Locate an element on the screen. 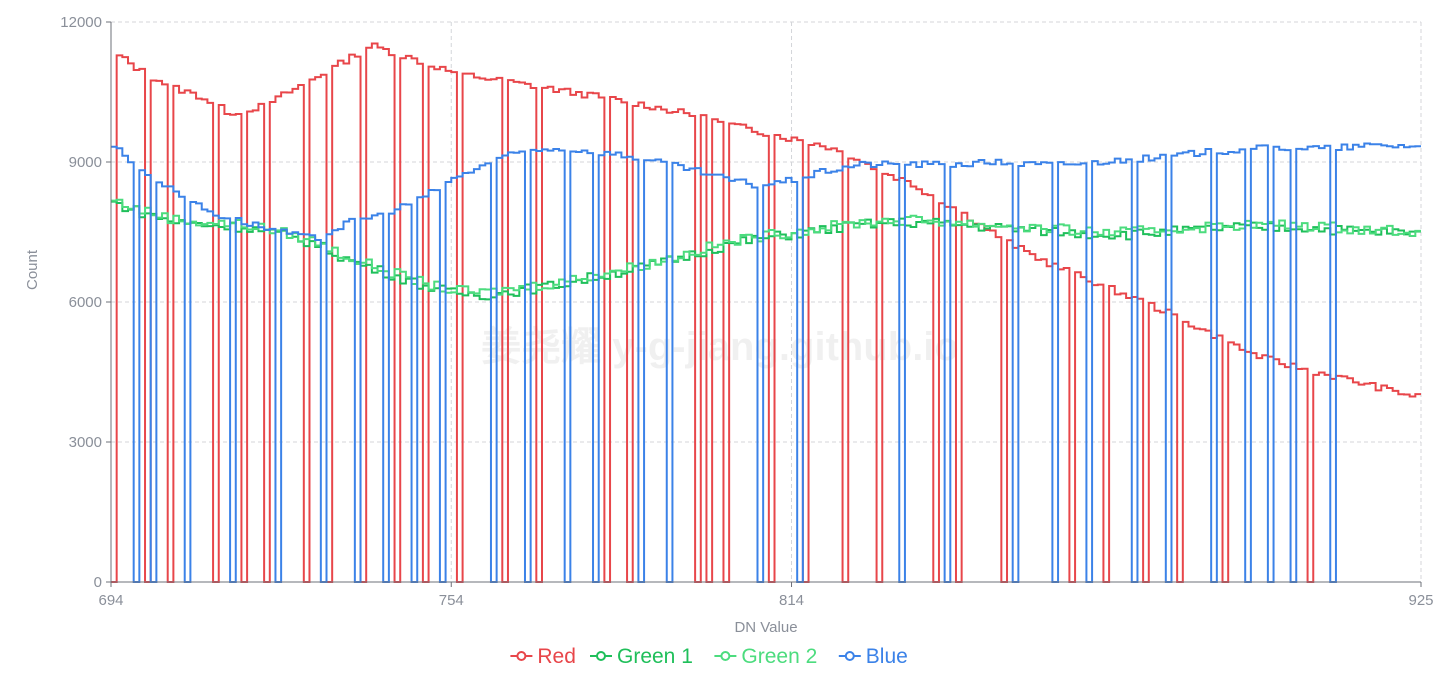  y-tick-label-1: 3000 is located at coordinates (85, 442).